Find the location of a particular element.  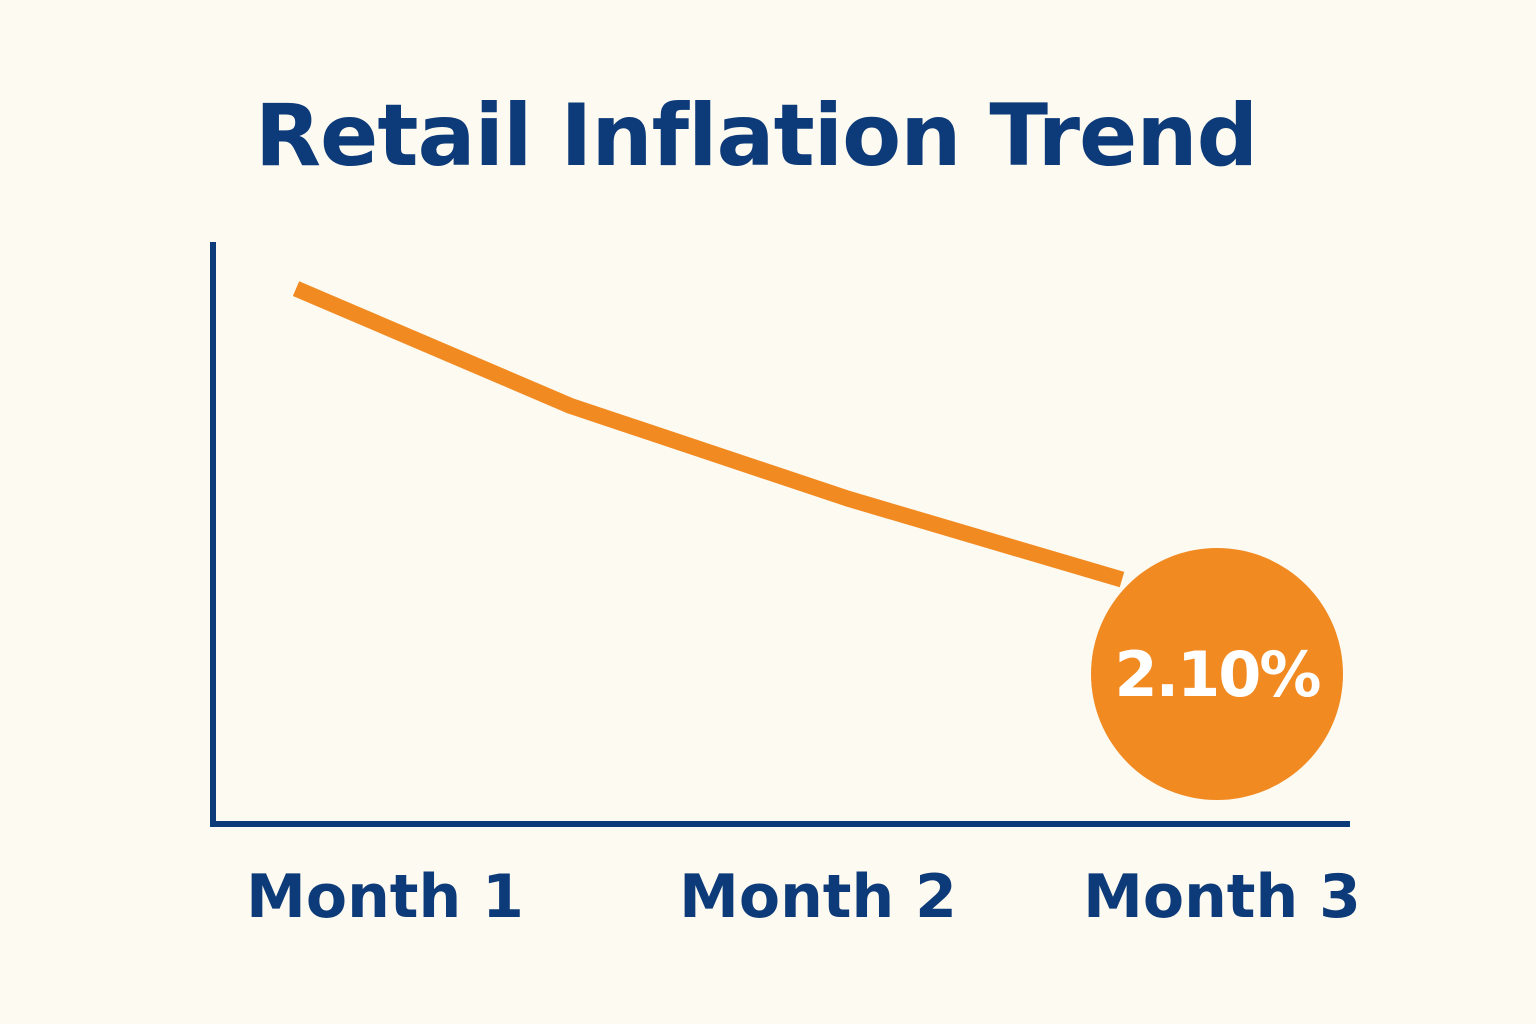

x-tick-label-2: Month 2 is located at coordinates (818, 897).